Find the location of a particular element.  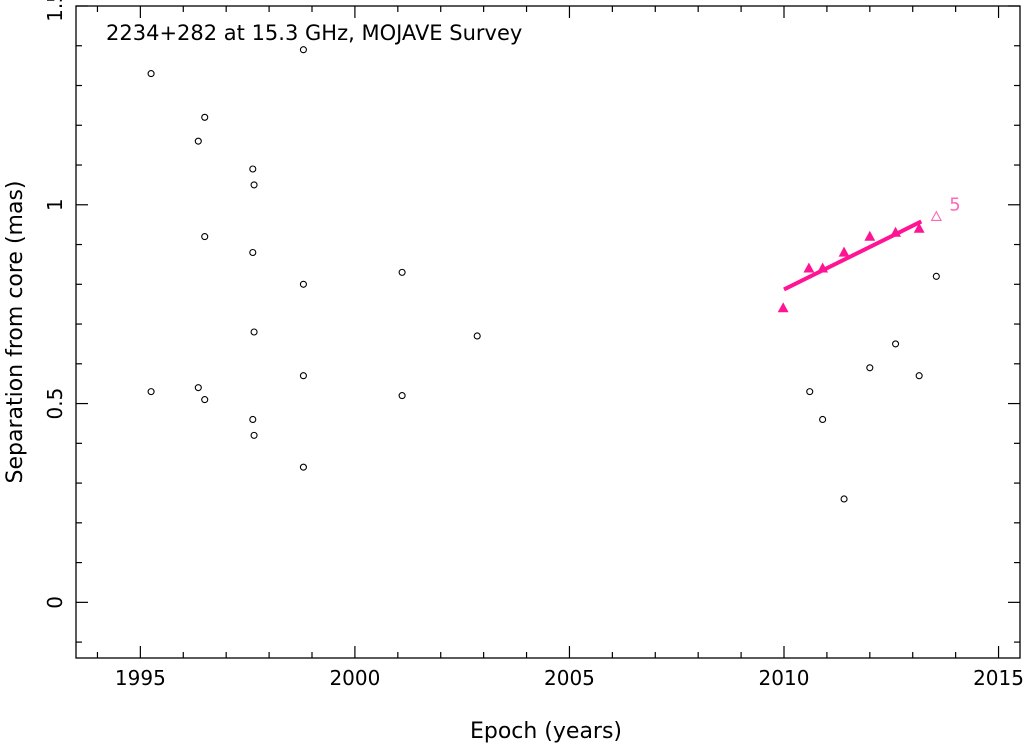

y-tick-label: 0 is located at coordinates (55, 602).